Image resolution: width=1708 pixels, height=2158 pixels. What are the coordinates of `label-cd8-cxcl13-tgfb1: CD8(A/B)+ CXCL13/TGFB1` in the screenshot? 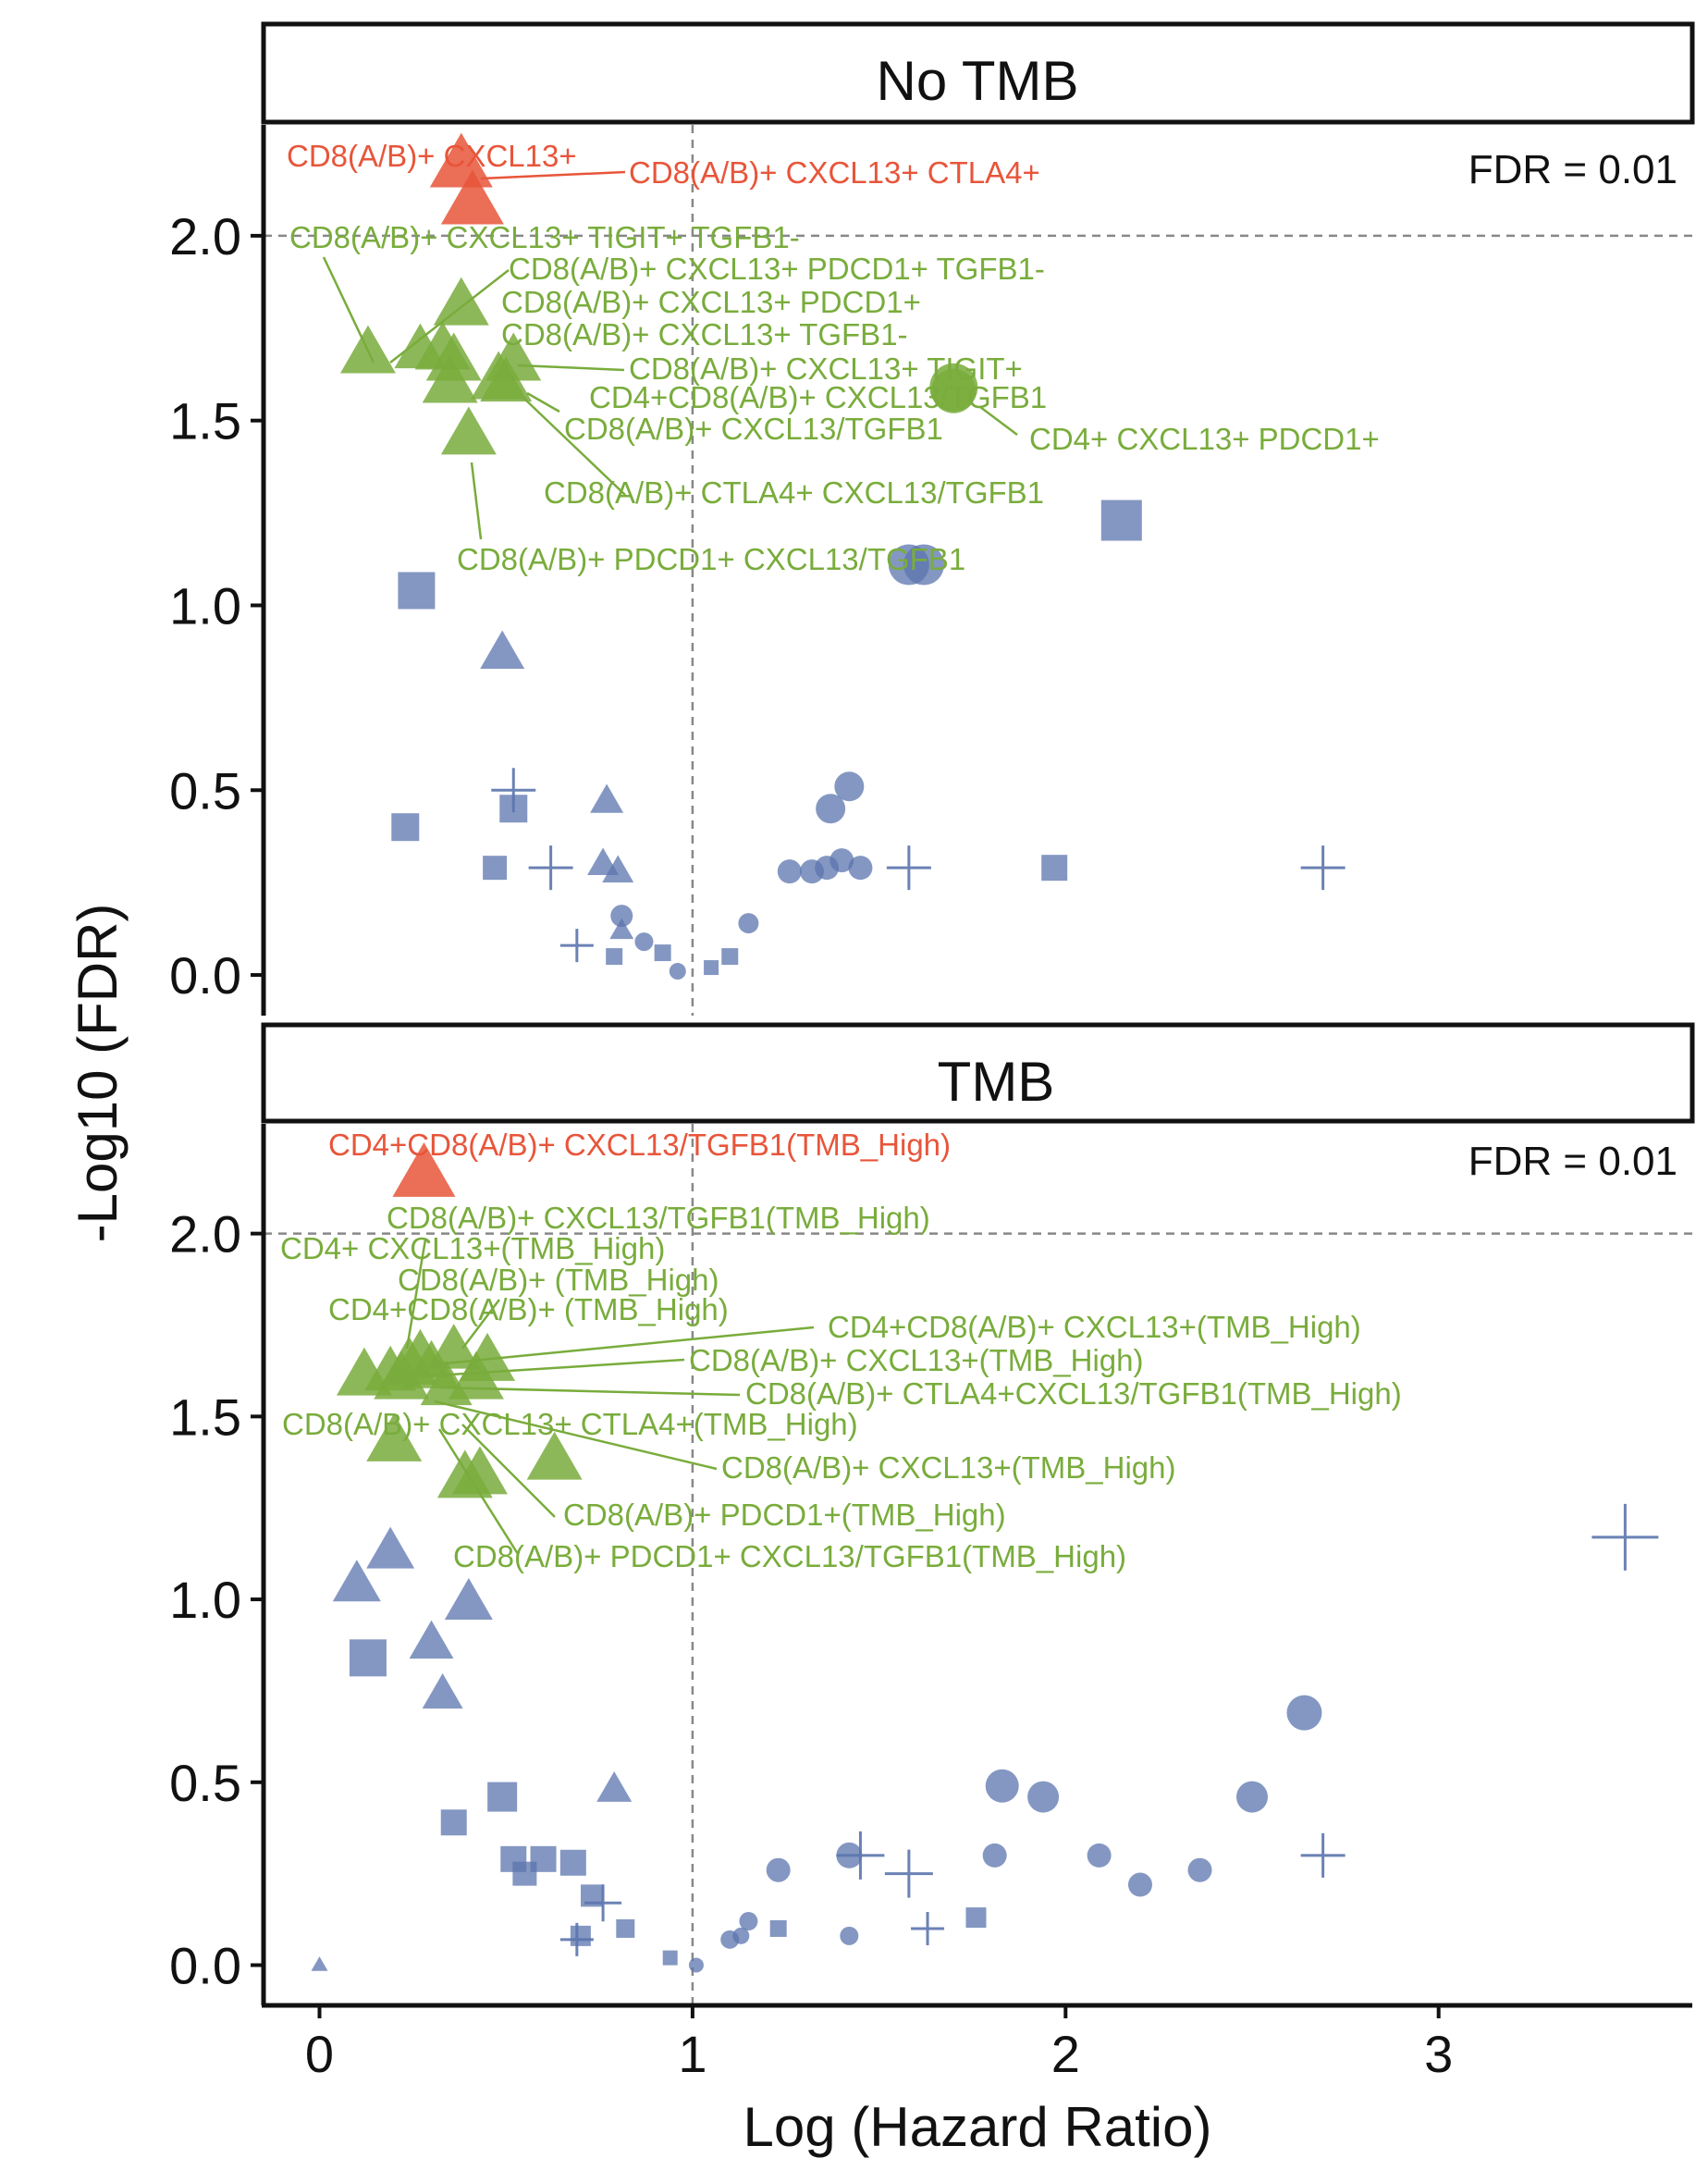 It's located at (753, 429).